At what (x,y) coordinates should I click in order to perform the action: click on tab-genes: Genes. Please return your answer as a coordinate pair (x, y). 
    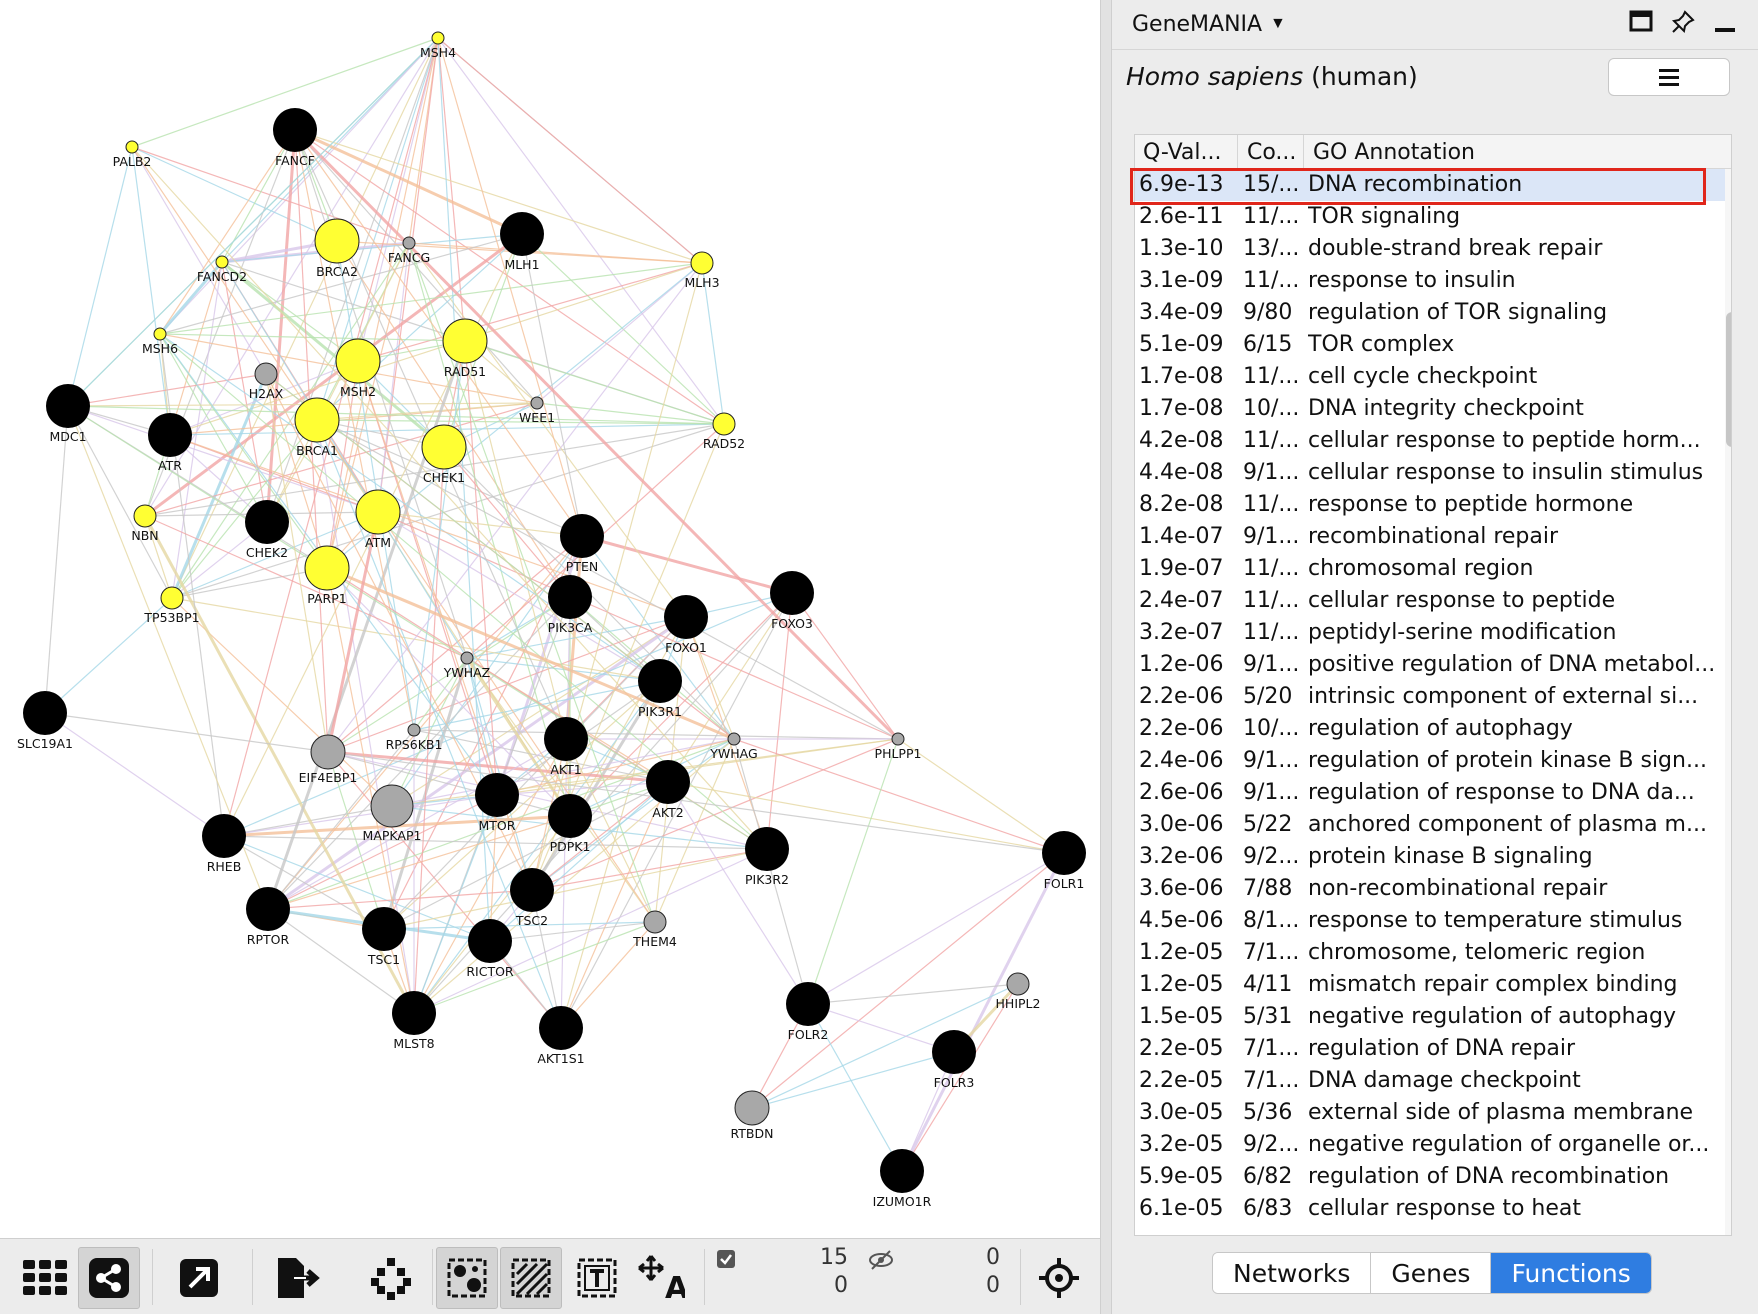
    Looking at the image, I should click on (1431, 1273).